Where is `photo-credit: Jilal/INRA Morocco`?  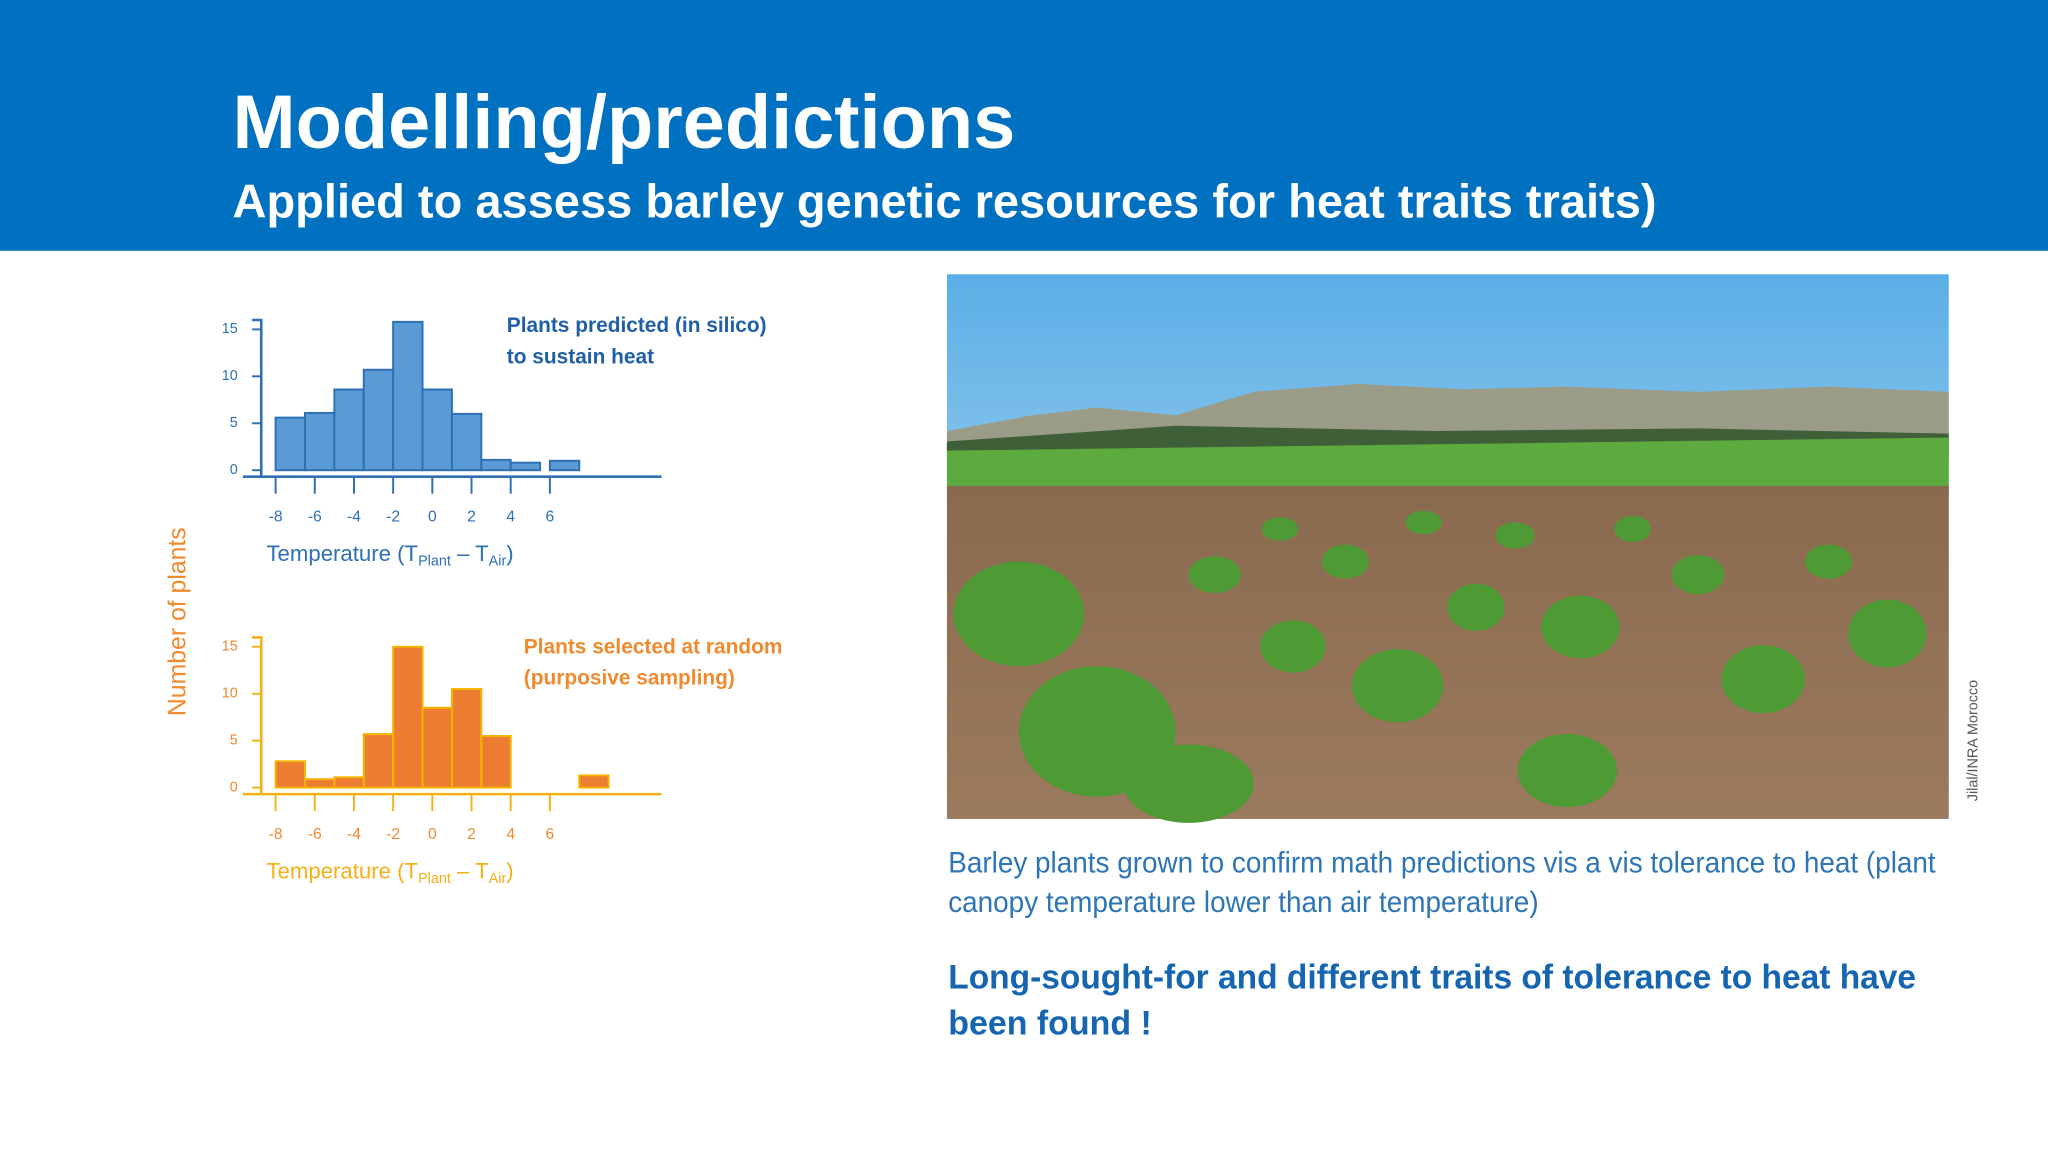
photo-credit: Jilal/INRA Morocco is located at coordinates (1973, 740).